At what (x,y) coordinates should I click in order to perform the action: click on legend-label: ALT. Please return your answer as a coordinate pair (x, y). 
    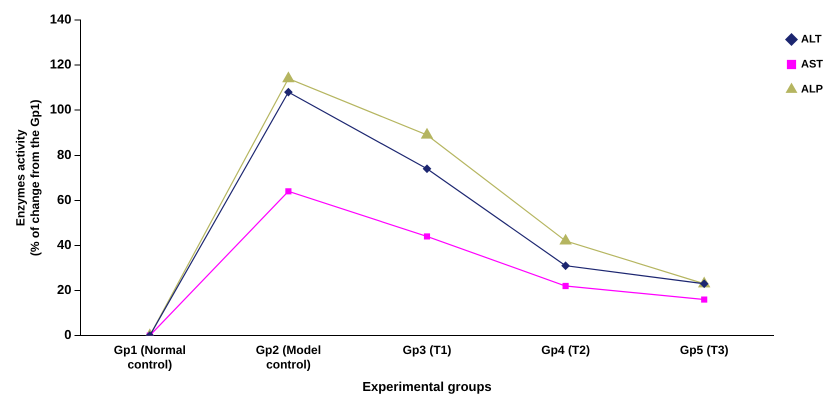
    Looking at the image, I should click on (811, 40).